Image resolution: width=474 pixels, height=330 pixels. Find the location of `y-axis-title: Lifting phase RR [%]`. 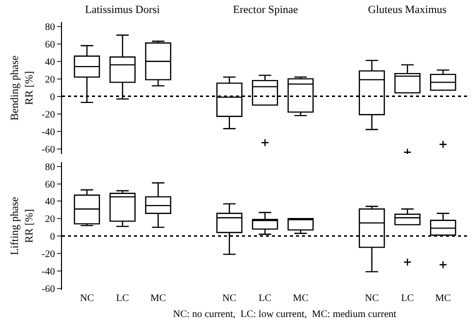

y-axis-title: Lifting phase RR [%] is located at coordinates (22, 226).